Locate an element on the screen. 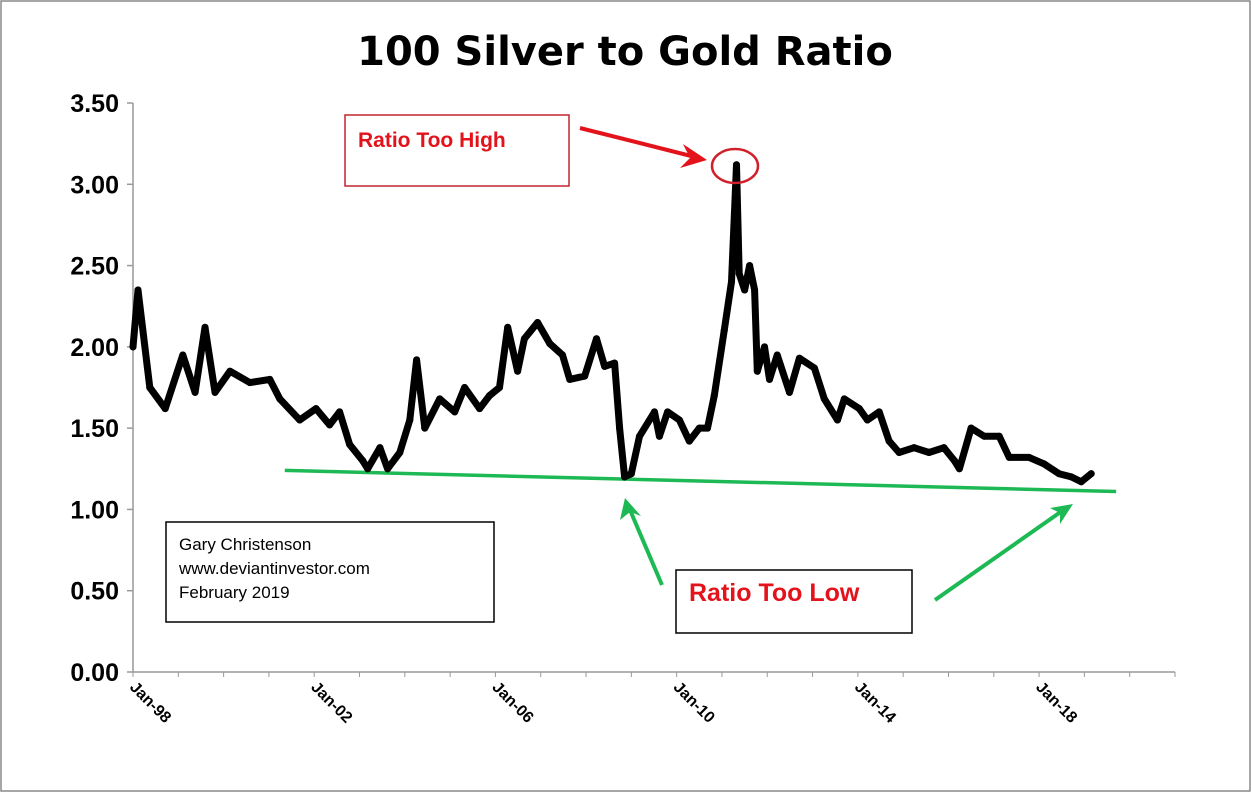 The height and width of the screenshot is (792, 1251). y-tick-label: 0.50 is located at coordinates (94, 592).